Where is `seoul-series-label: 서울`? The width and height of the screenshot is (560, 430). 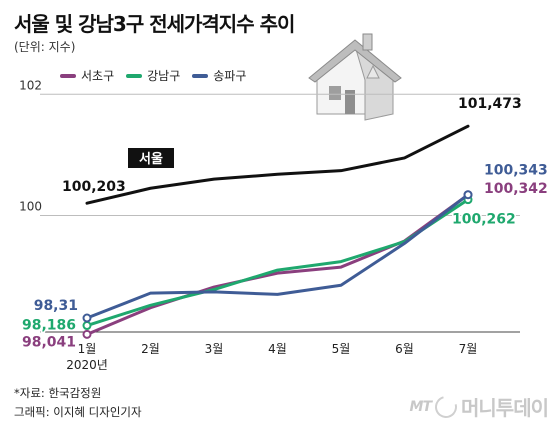 seoul-series-label: 서울 is located at coordinates (151, 159).